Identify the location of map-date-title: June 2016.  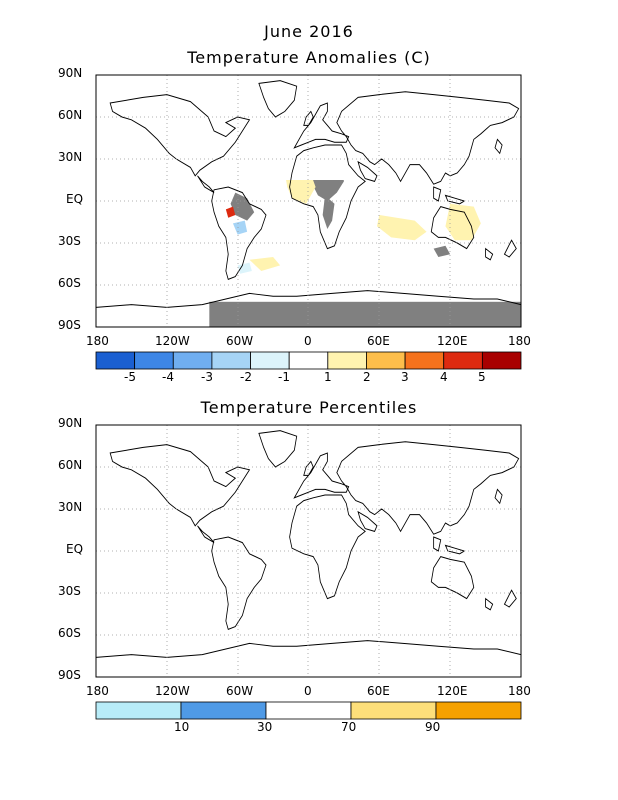
(309, 31).